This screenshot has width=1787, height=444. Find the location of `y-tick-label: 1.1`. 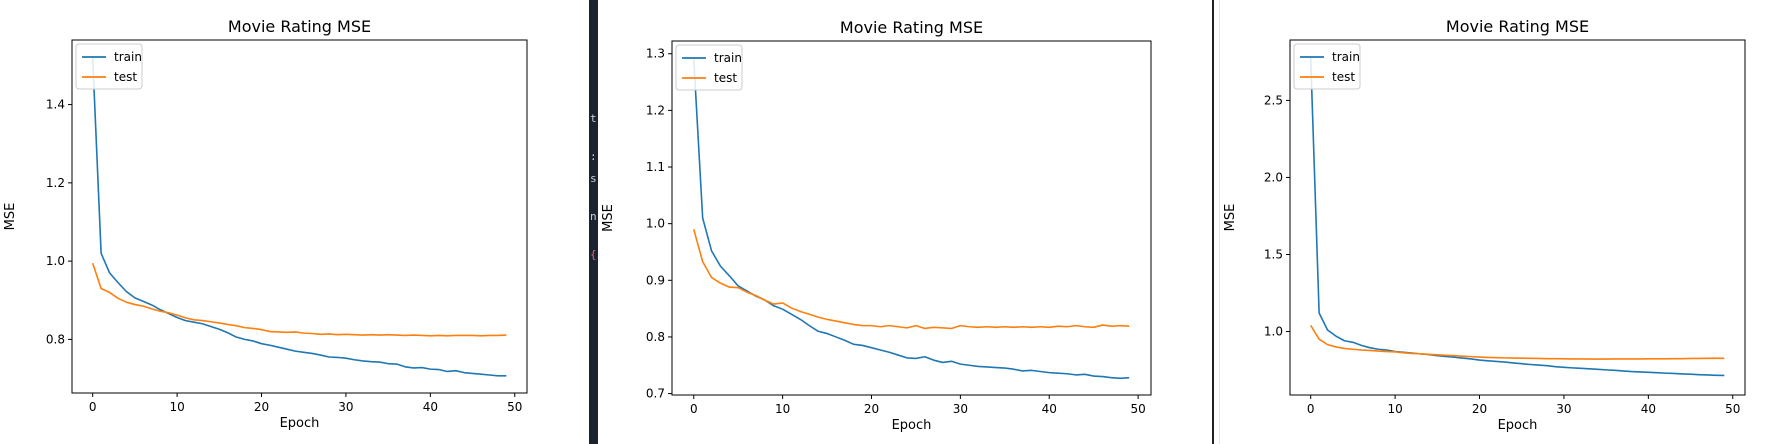

y-tick-label: 1.1 is located at coordinates (655, 167).